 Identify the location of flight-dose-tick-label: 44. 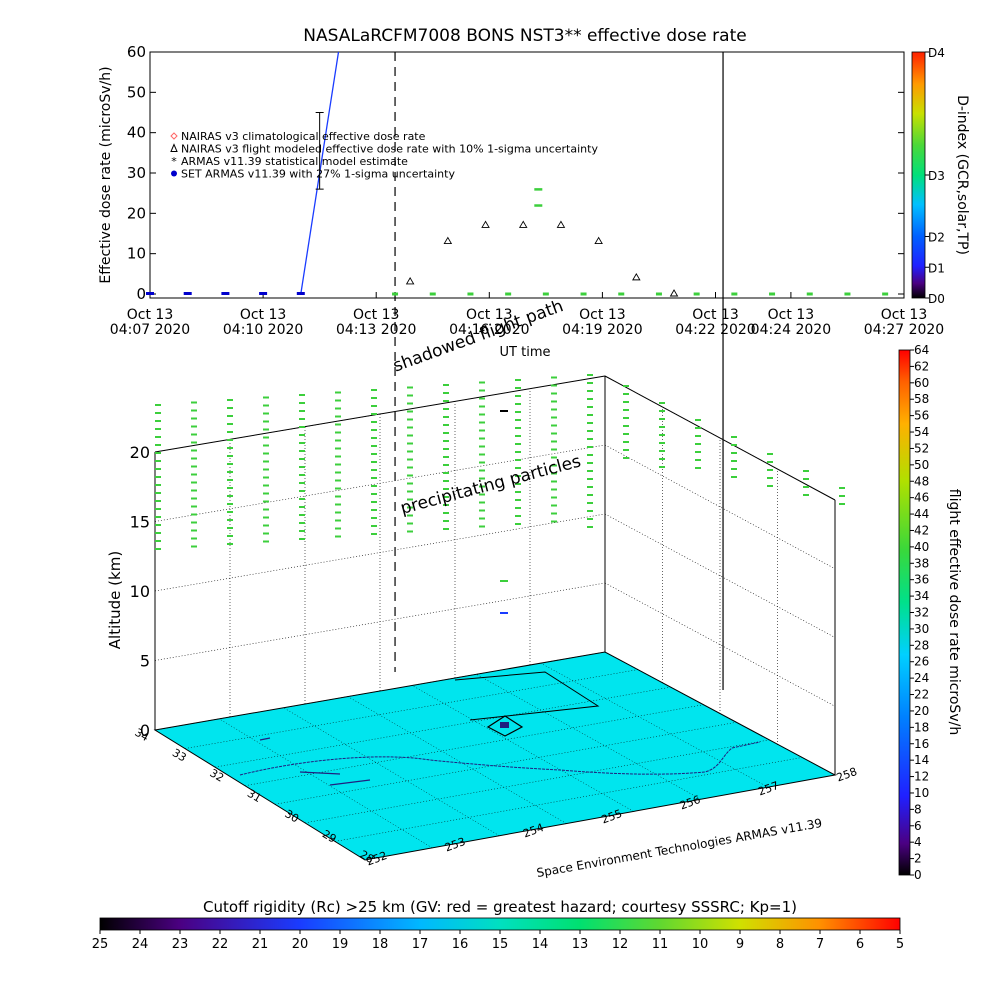
(921, 514).